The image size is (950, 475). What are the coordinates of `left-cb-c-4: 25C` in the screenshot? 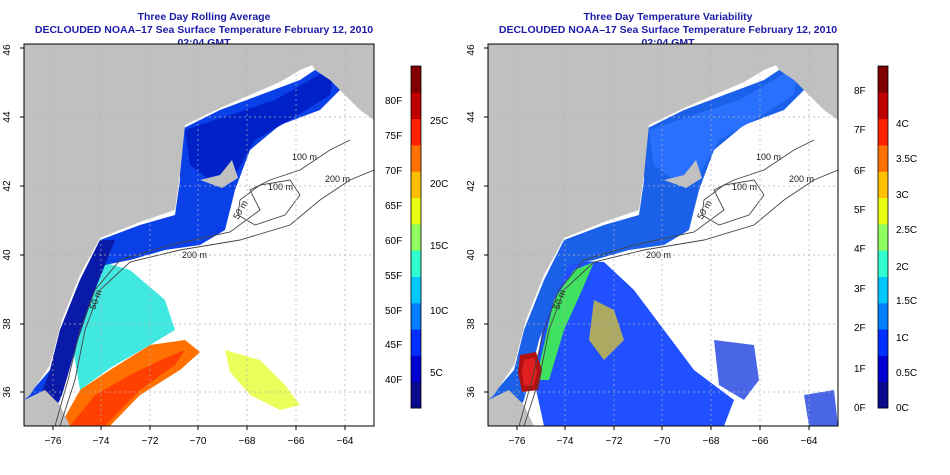 It's located at (439, 121).